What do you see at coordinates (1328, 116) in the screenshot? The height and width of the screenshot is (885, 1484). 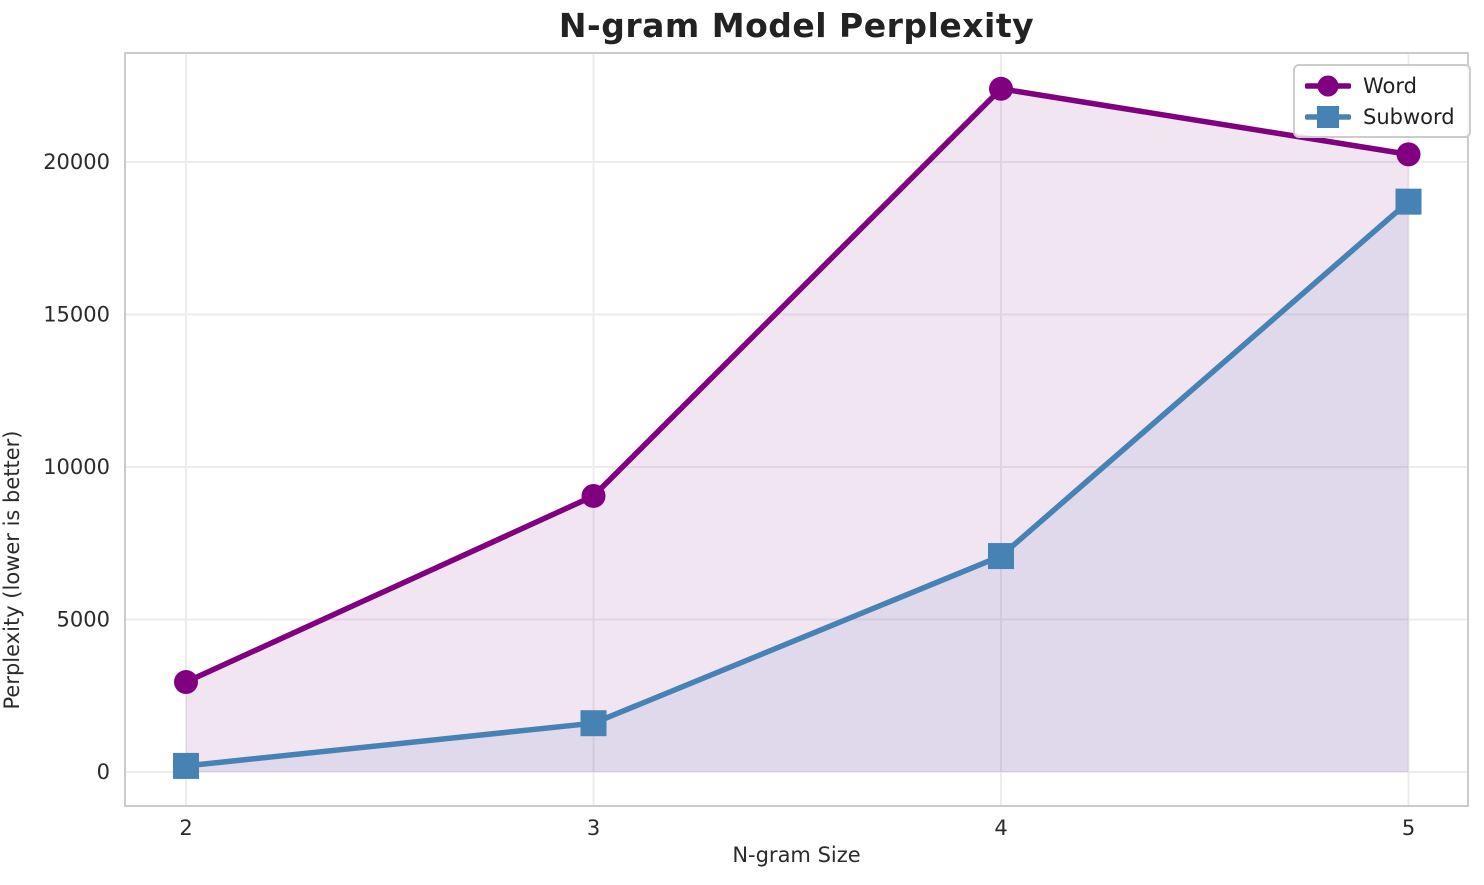 I see `subword-line-square-marker-icon` at bounding box center [1328, 116].